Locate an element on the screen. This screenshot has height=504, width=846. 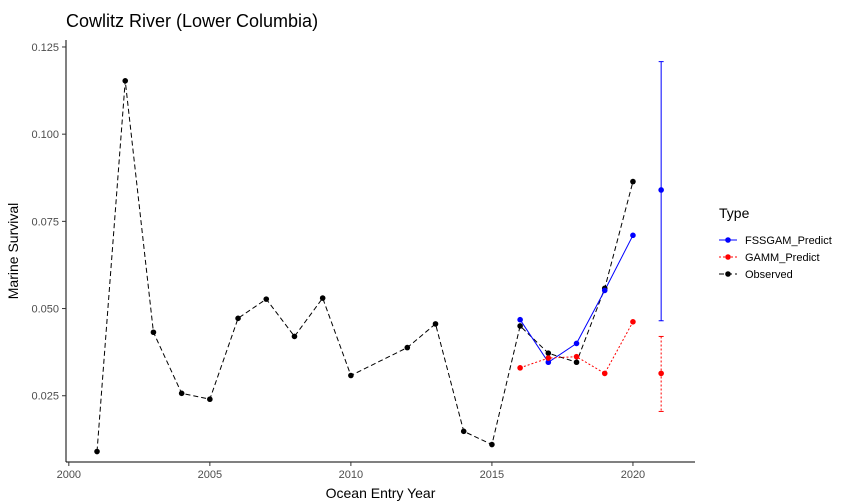
x-tick-label: 2000 is located at coordinates (69, 475).